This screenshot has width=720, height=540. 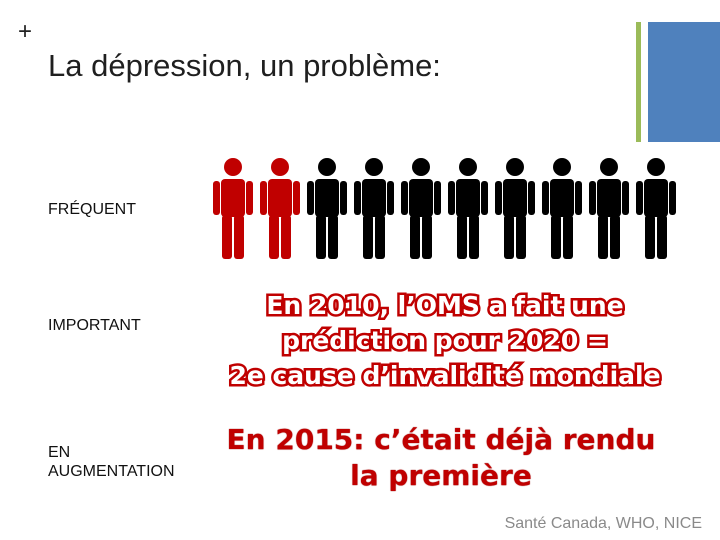 What do you see at coordinates (441, 439) in the screenshot?
I see `result-line-1: En 2015: c’était déjà rendu` at bounding box center [441, 439].